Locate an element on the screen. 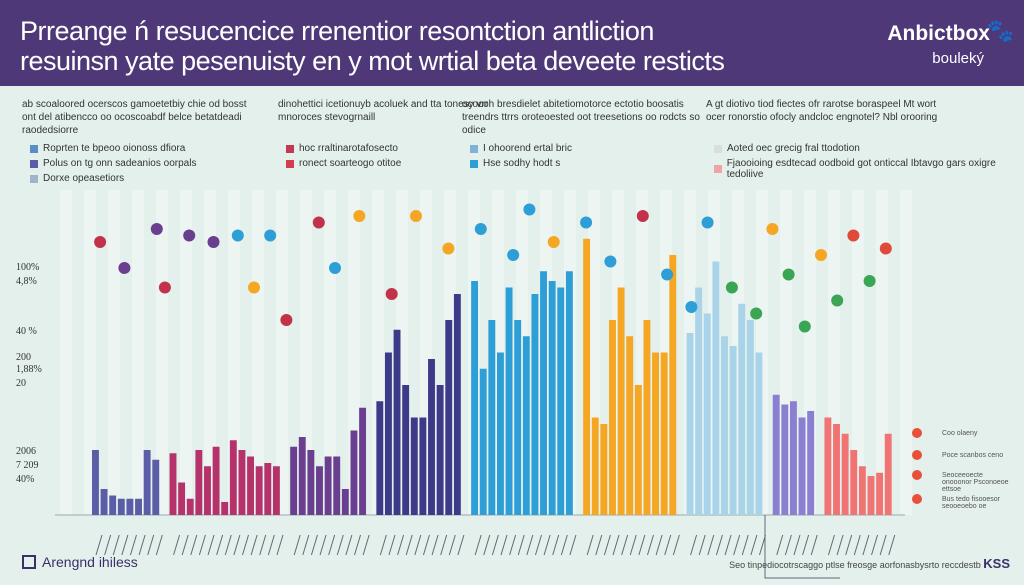 The image size is (1024, 585). chart-icon is located at coordinates (29, 562).